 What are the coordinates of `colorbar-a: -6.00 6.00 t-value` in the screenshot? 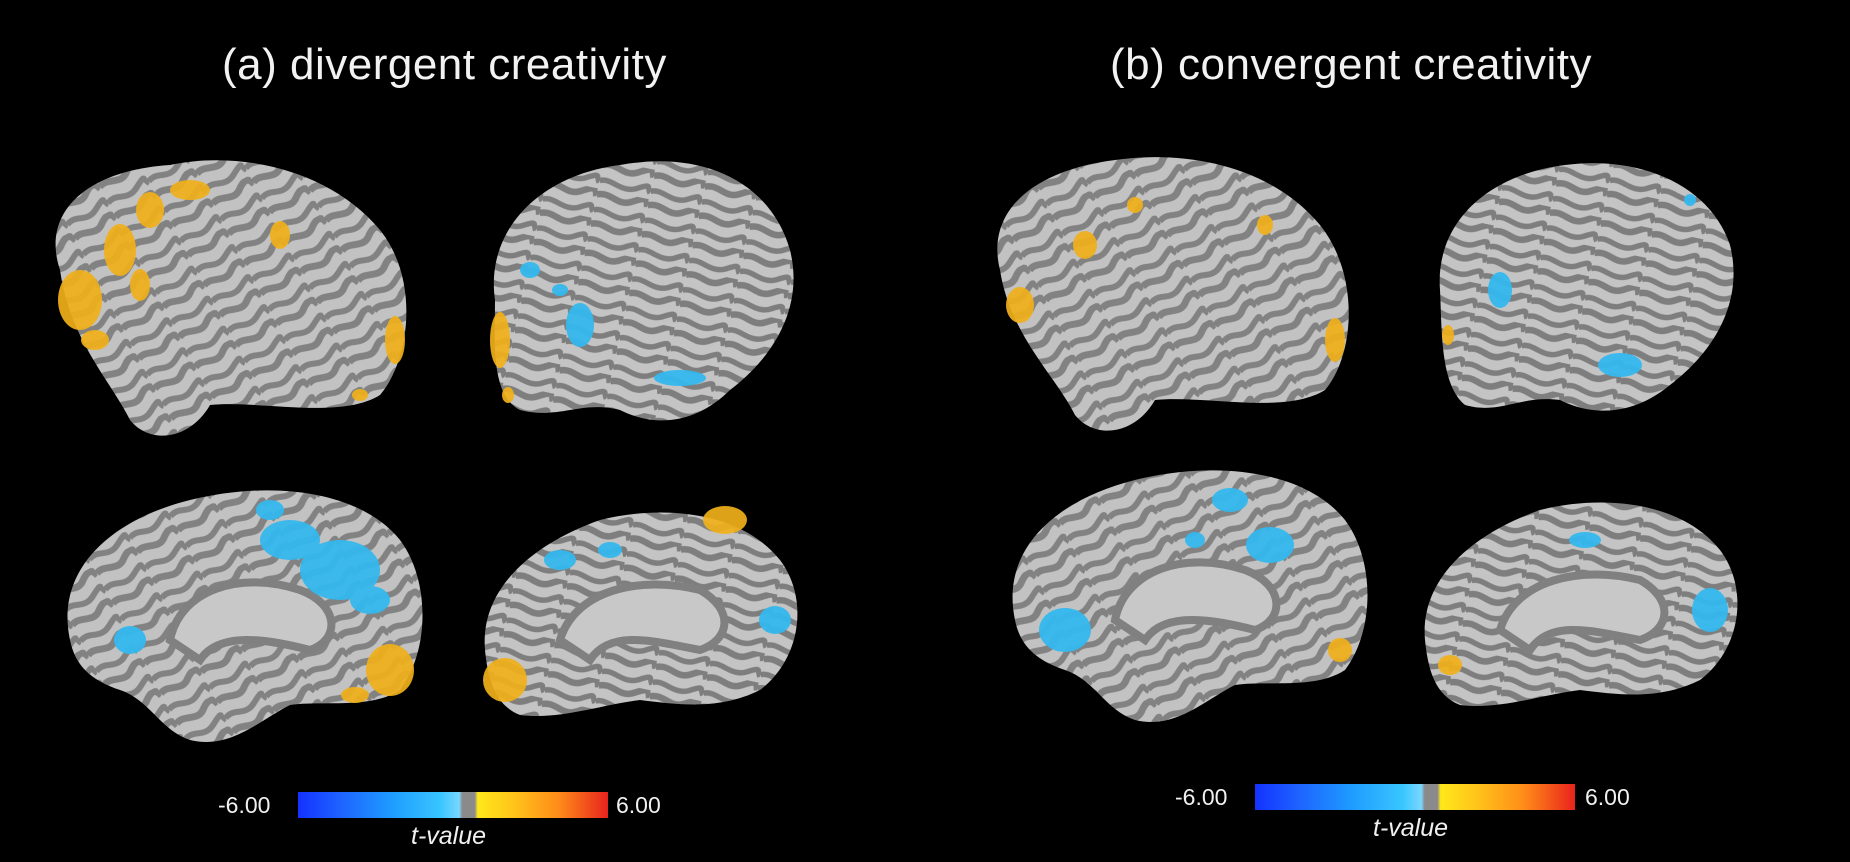 It's located at (453, 822).